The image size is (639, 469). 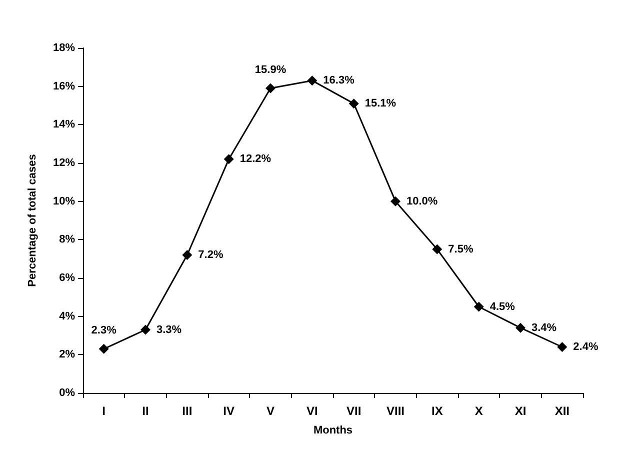 I want to click on y-tick-label: 0%, so click(x=67, y=393).